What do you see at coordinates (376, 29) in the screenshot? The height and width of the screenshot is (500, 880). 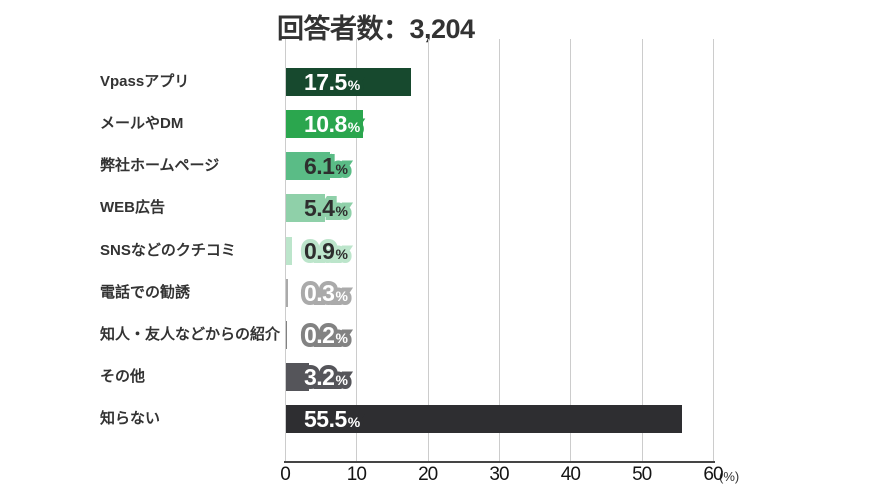 I see `chart-title: 回答者数：3,204` at bounding box center [376, 29].